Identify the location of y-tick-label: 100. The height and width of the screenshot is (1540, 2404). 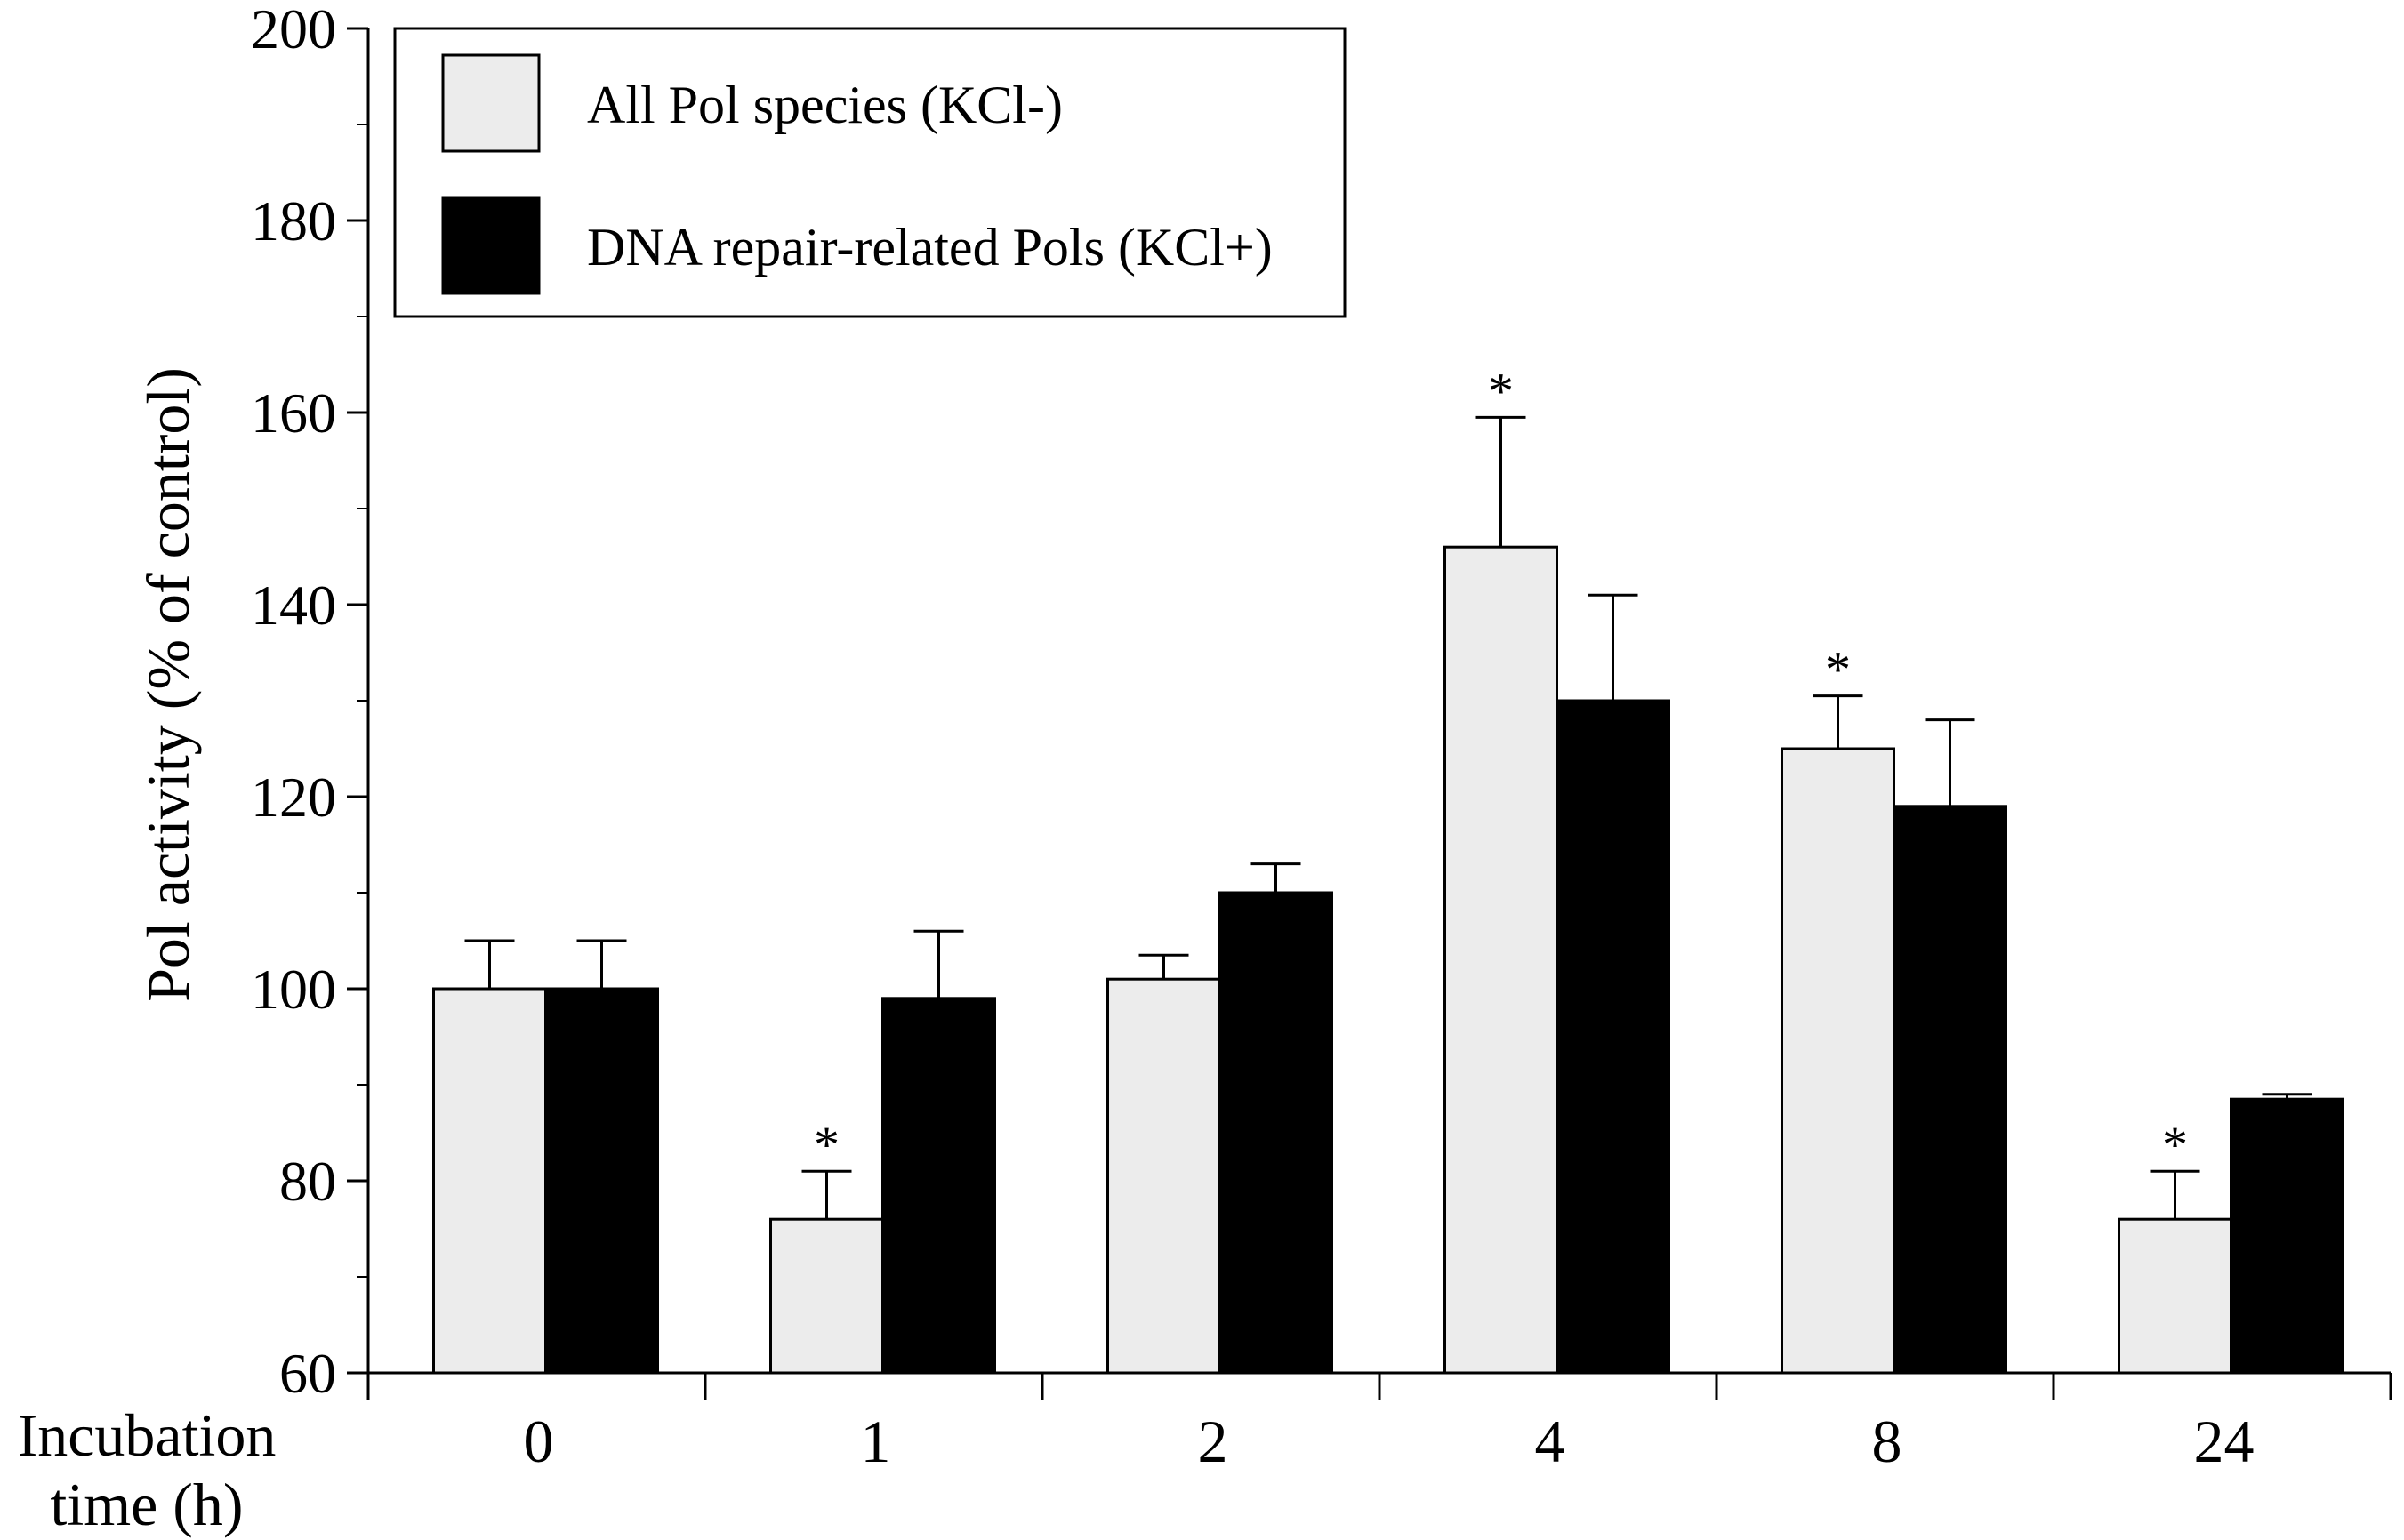
(293, 989).